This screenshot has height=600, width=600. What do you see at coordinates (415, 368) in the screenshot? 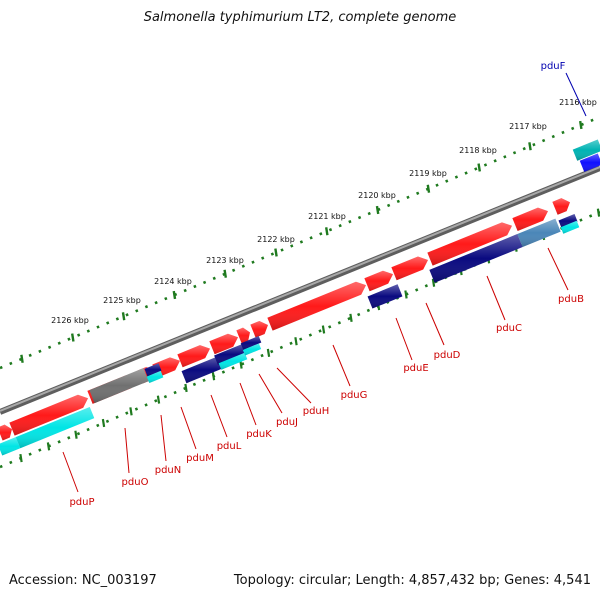
I see `gene-label-pduE: pduE` at bounding box center [415, 368].